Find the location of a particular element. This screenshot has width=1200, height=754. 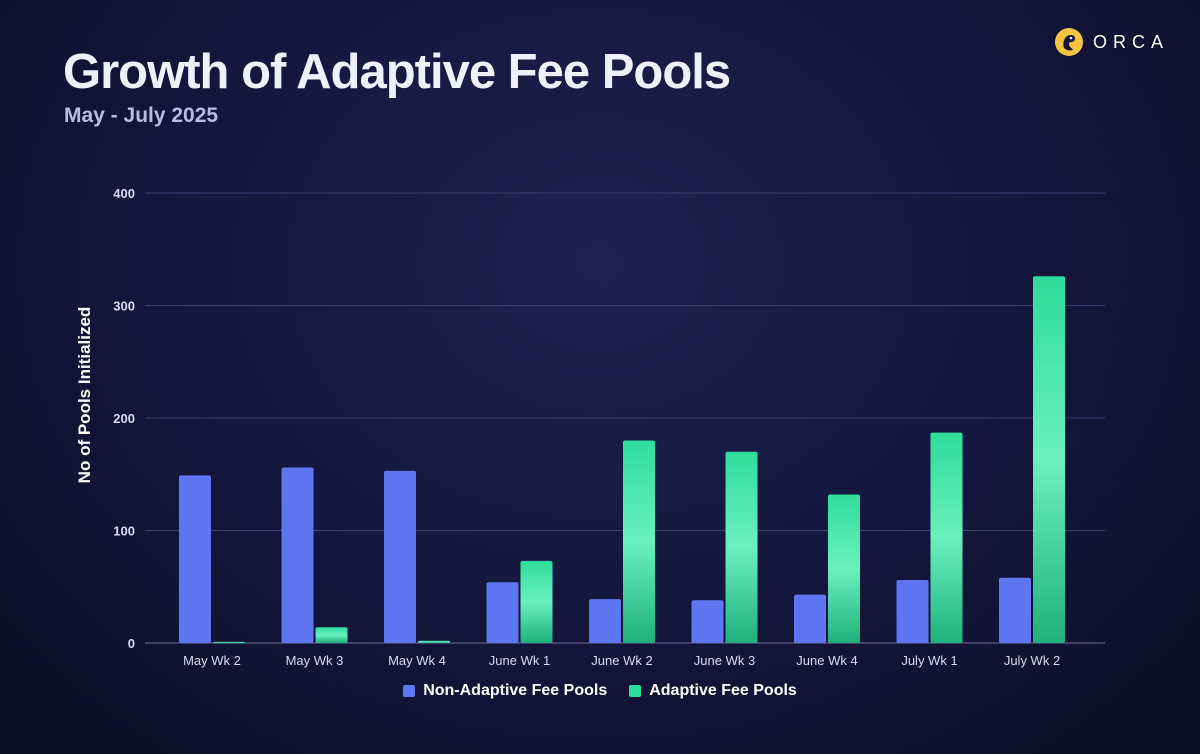

orca-logo: ORCA is located at coordinates (1112, 42).